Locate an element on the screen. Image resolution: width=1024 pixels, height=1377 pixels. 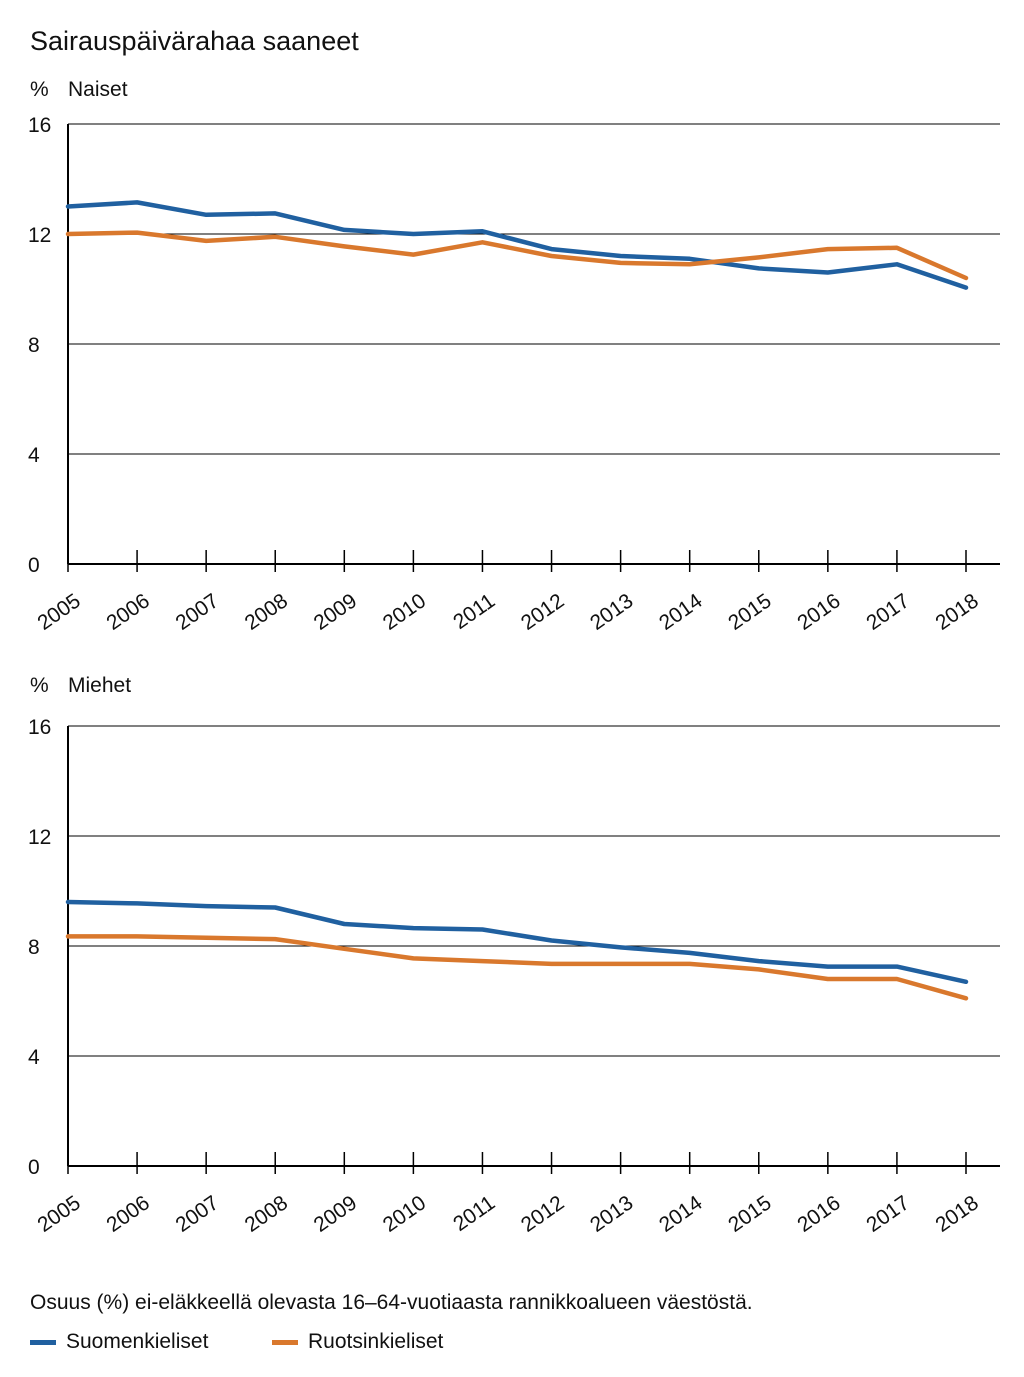
series-line-naiset-ruotsinkieliset is located at coordinates (517, 255).